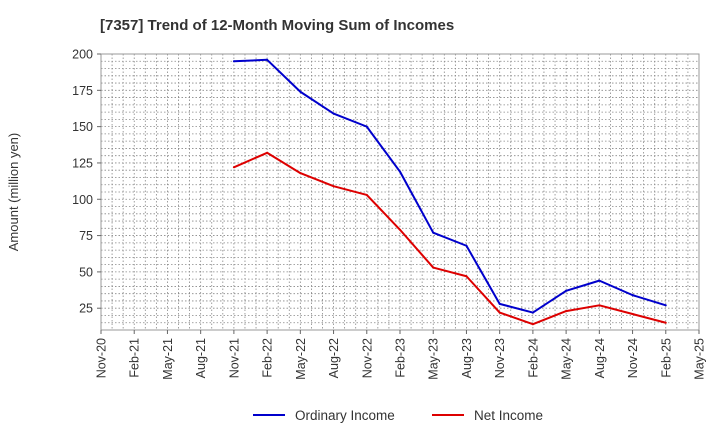  What do you see at coordinates (86, 182) in the screenshot?
I see `y-axis-ticks: 25 50 75 100 125 150 175 200` at bounding box center [86, 182].